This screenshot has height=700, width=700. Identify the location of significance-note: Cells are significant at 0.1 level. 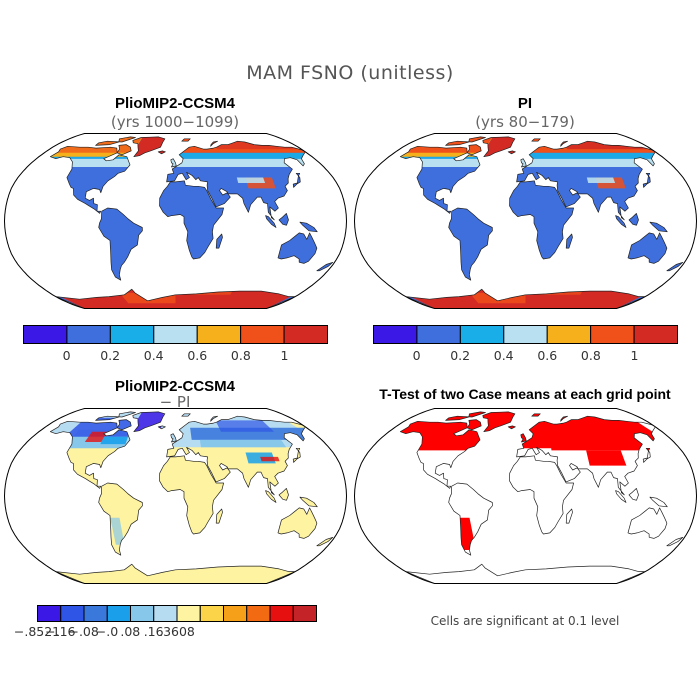
(525, 621).